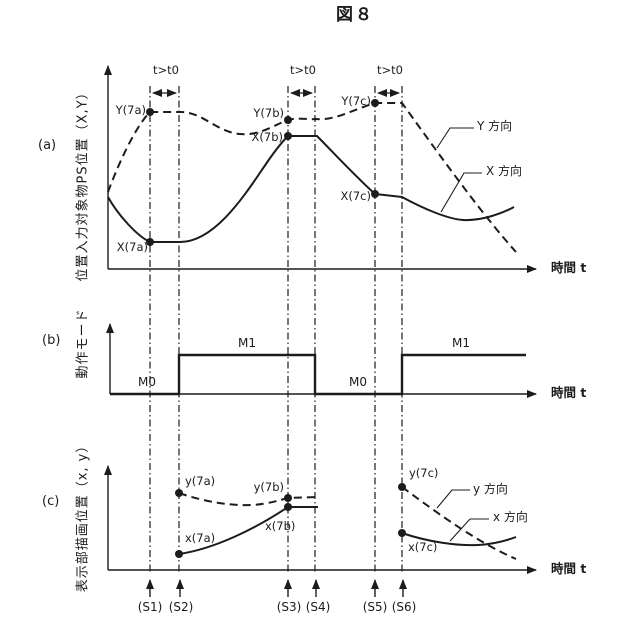 Image resolution: width=640 pixels, height=640 pixels. Describe the element at coordinates (83, 515) in the screenshot. I see `panel-c-y-axis-label: 表示部描画位置（x, y）` at that location.